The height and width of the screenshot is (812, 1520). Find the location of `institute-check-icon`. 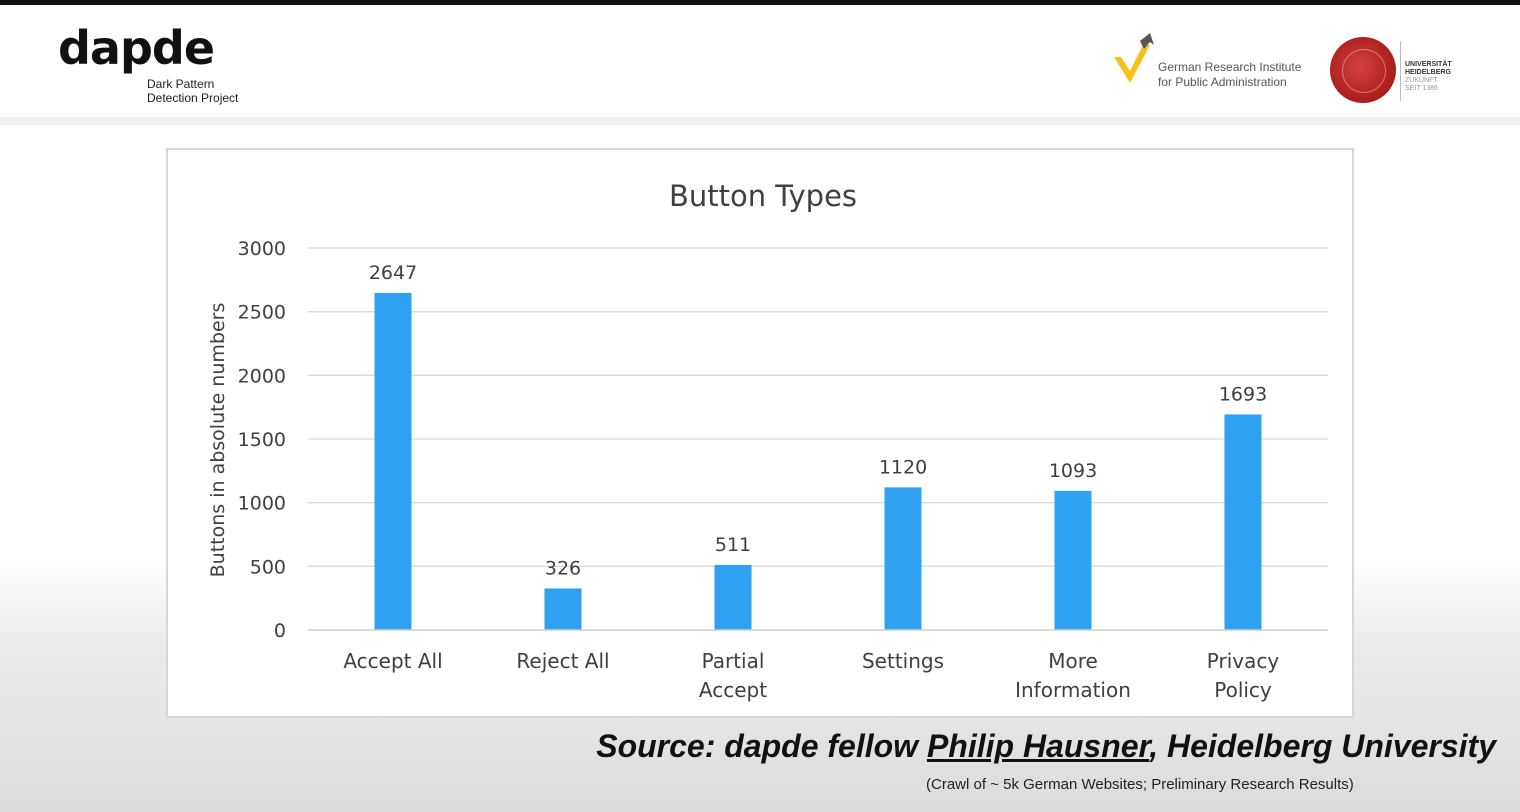

institute-check-icon is located at coordinates (1134, 58).